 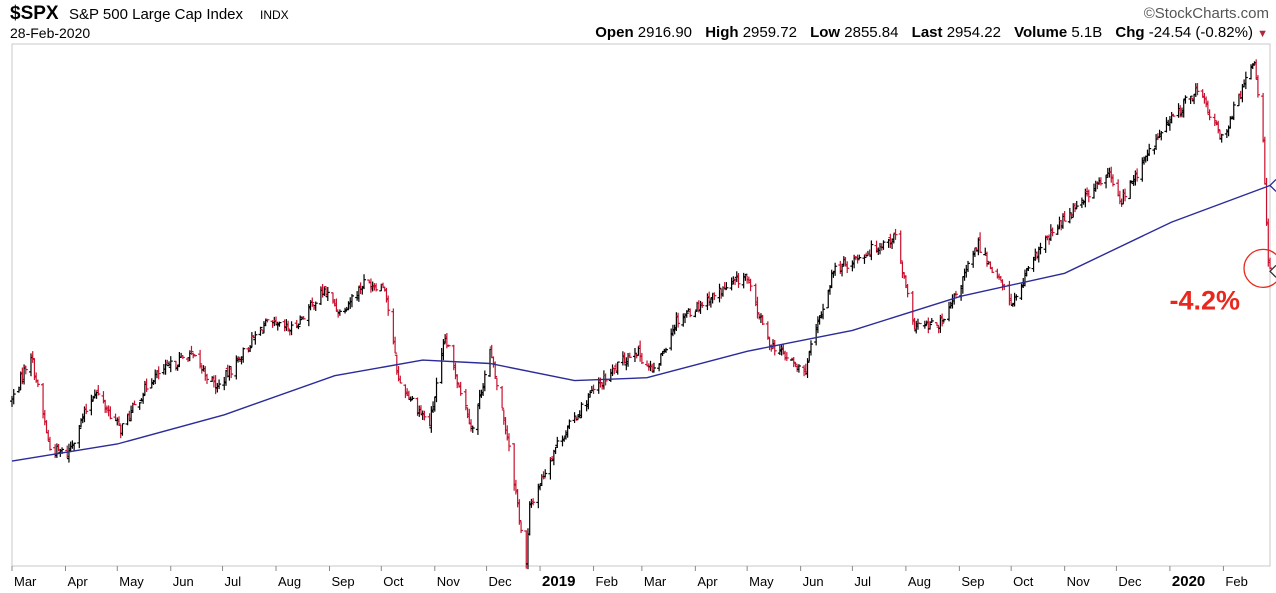 I want to click on x-tick-label: Nov, so click(x=1079, y=581).